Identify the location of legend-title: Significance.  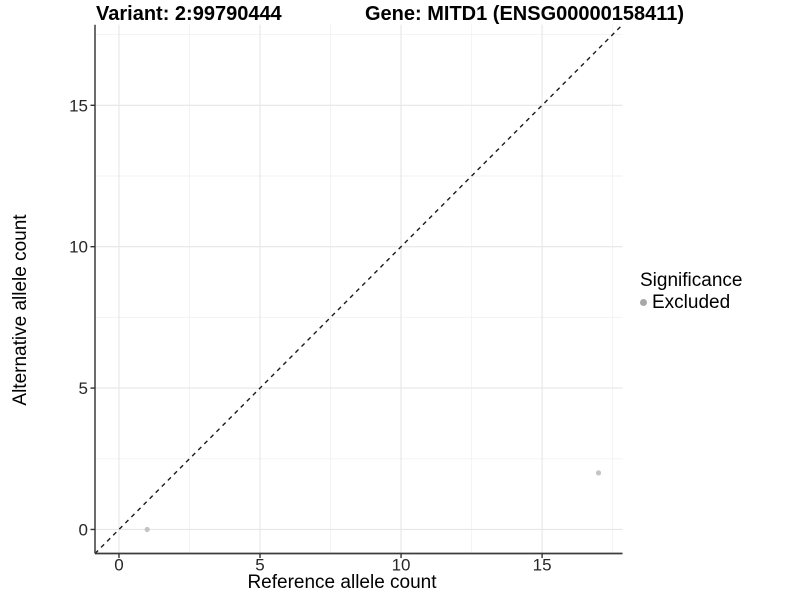
(691, 280).